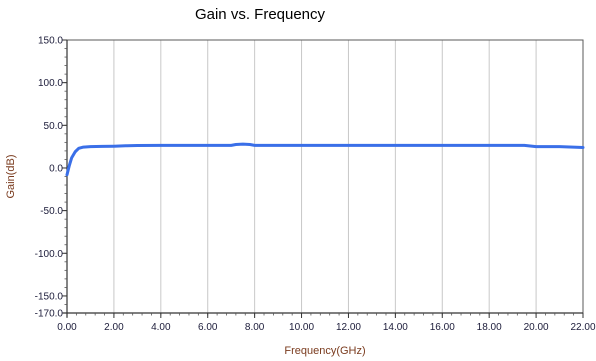  I want to click on x-tick-label: 4.00, so click(161, 327).